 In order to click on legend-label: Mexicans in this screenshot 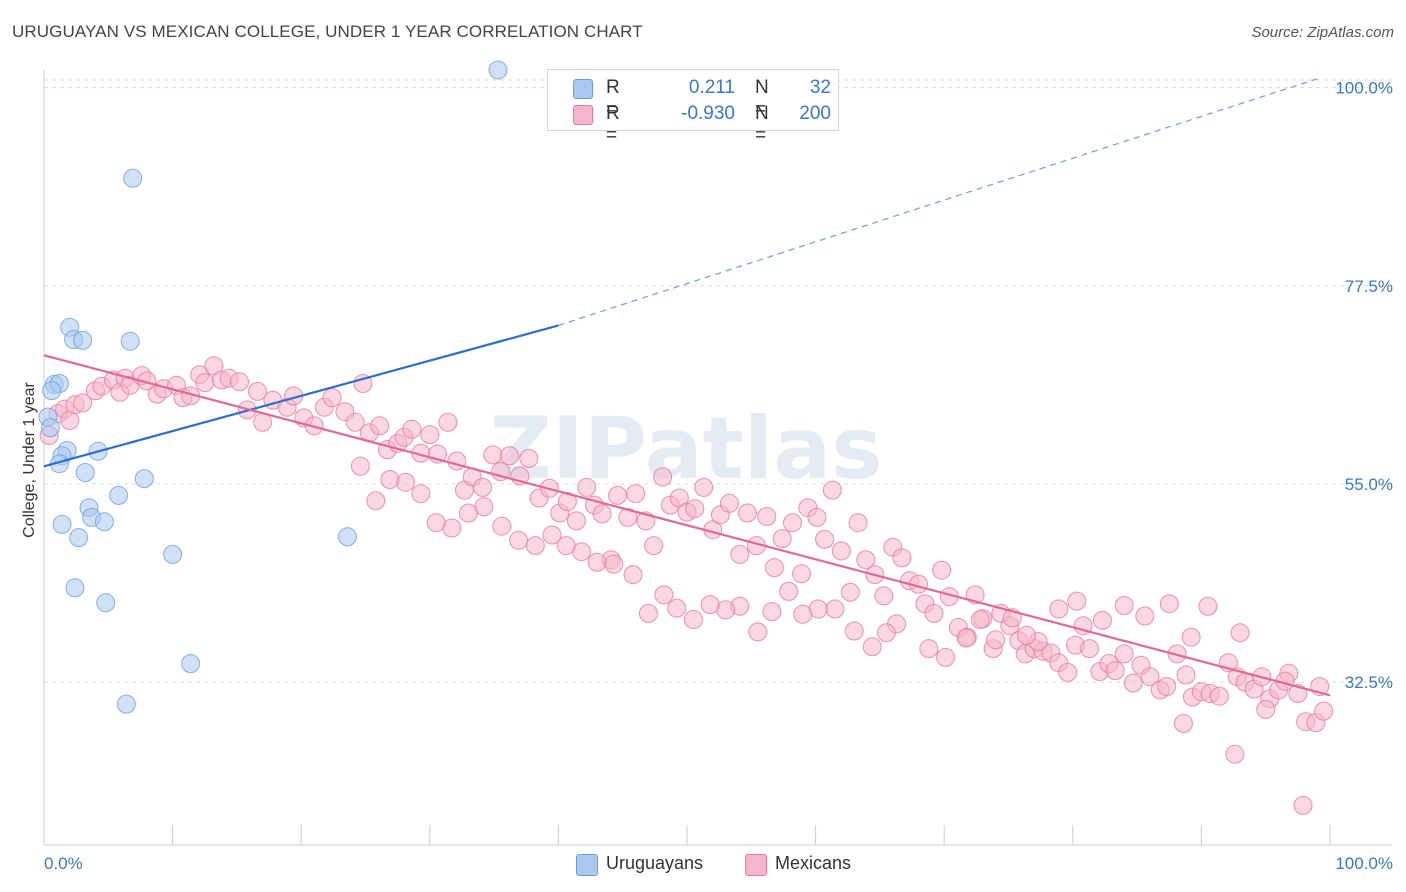, I will do `click(813, 863)`.